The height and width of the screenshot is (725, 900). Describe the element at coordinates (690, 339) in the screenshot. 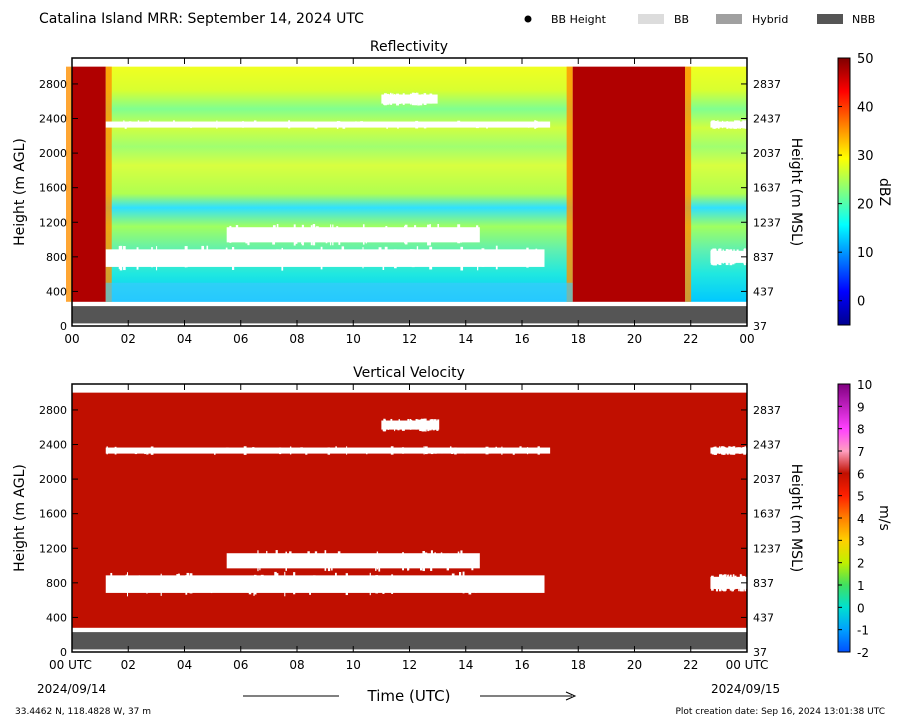

I see `xtick-label: 22` at that location.